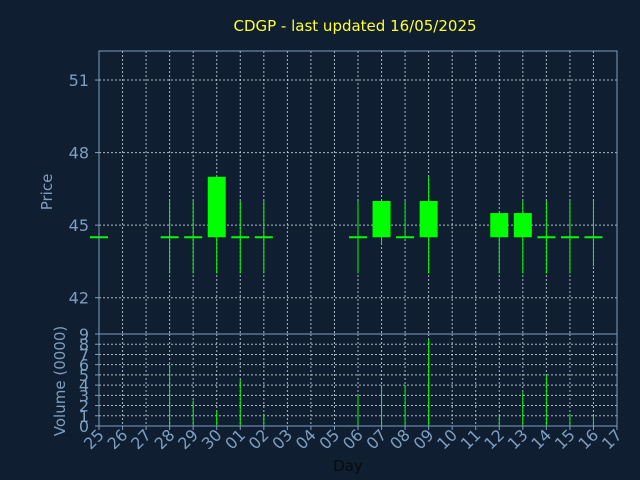  Describe the element at coordinates (60, 381) in the screenshot. I see `volume-axis-label: Volume (0000)` at that location.